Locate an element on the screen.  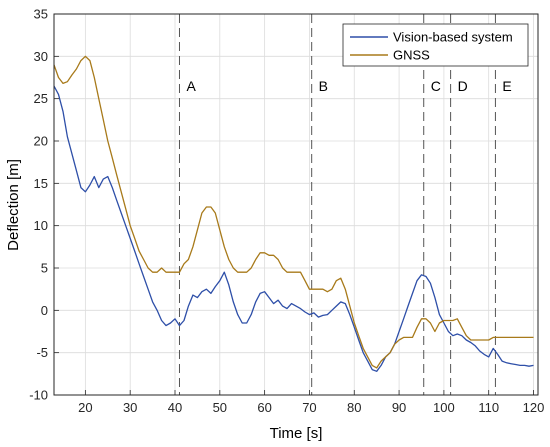
legend-box is located at coordinates (435, 45).